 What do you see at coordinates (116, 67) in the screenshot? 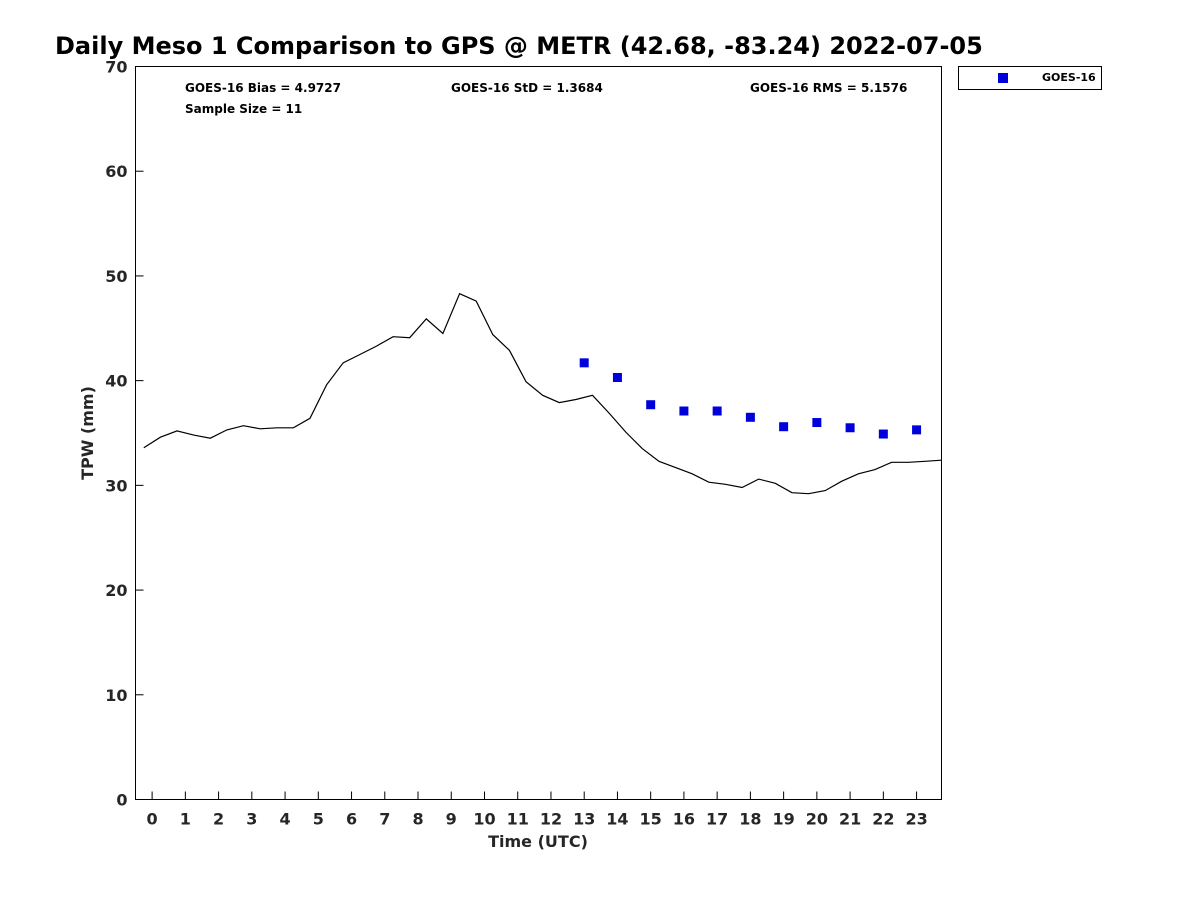
I see `y-tick-label: 70` at bounding box center [116, 67].